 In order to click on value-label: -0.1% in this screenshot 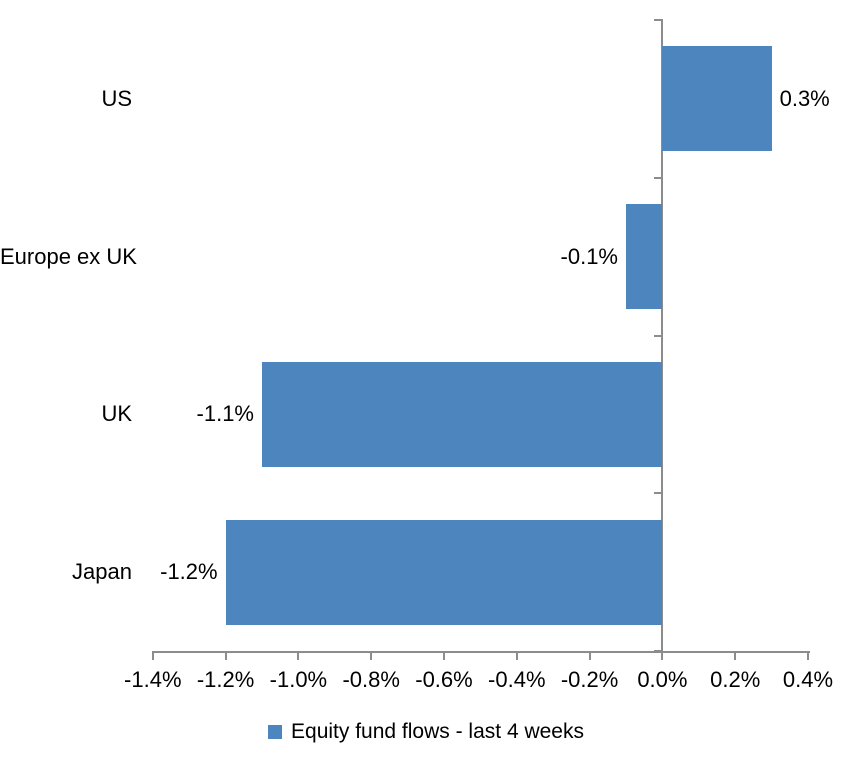, I will do `click(589, 256)`.